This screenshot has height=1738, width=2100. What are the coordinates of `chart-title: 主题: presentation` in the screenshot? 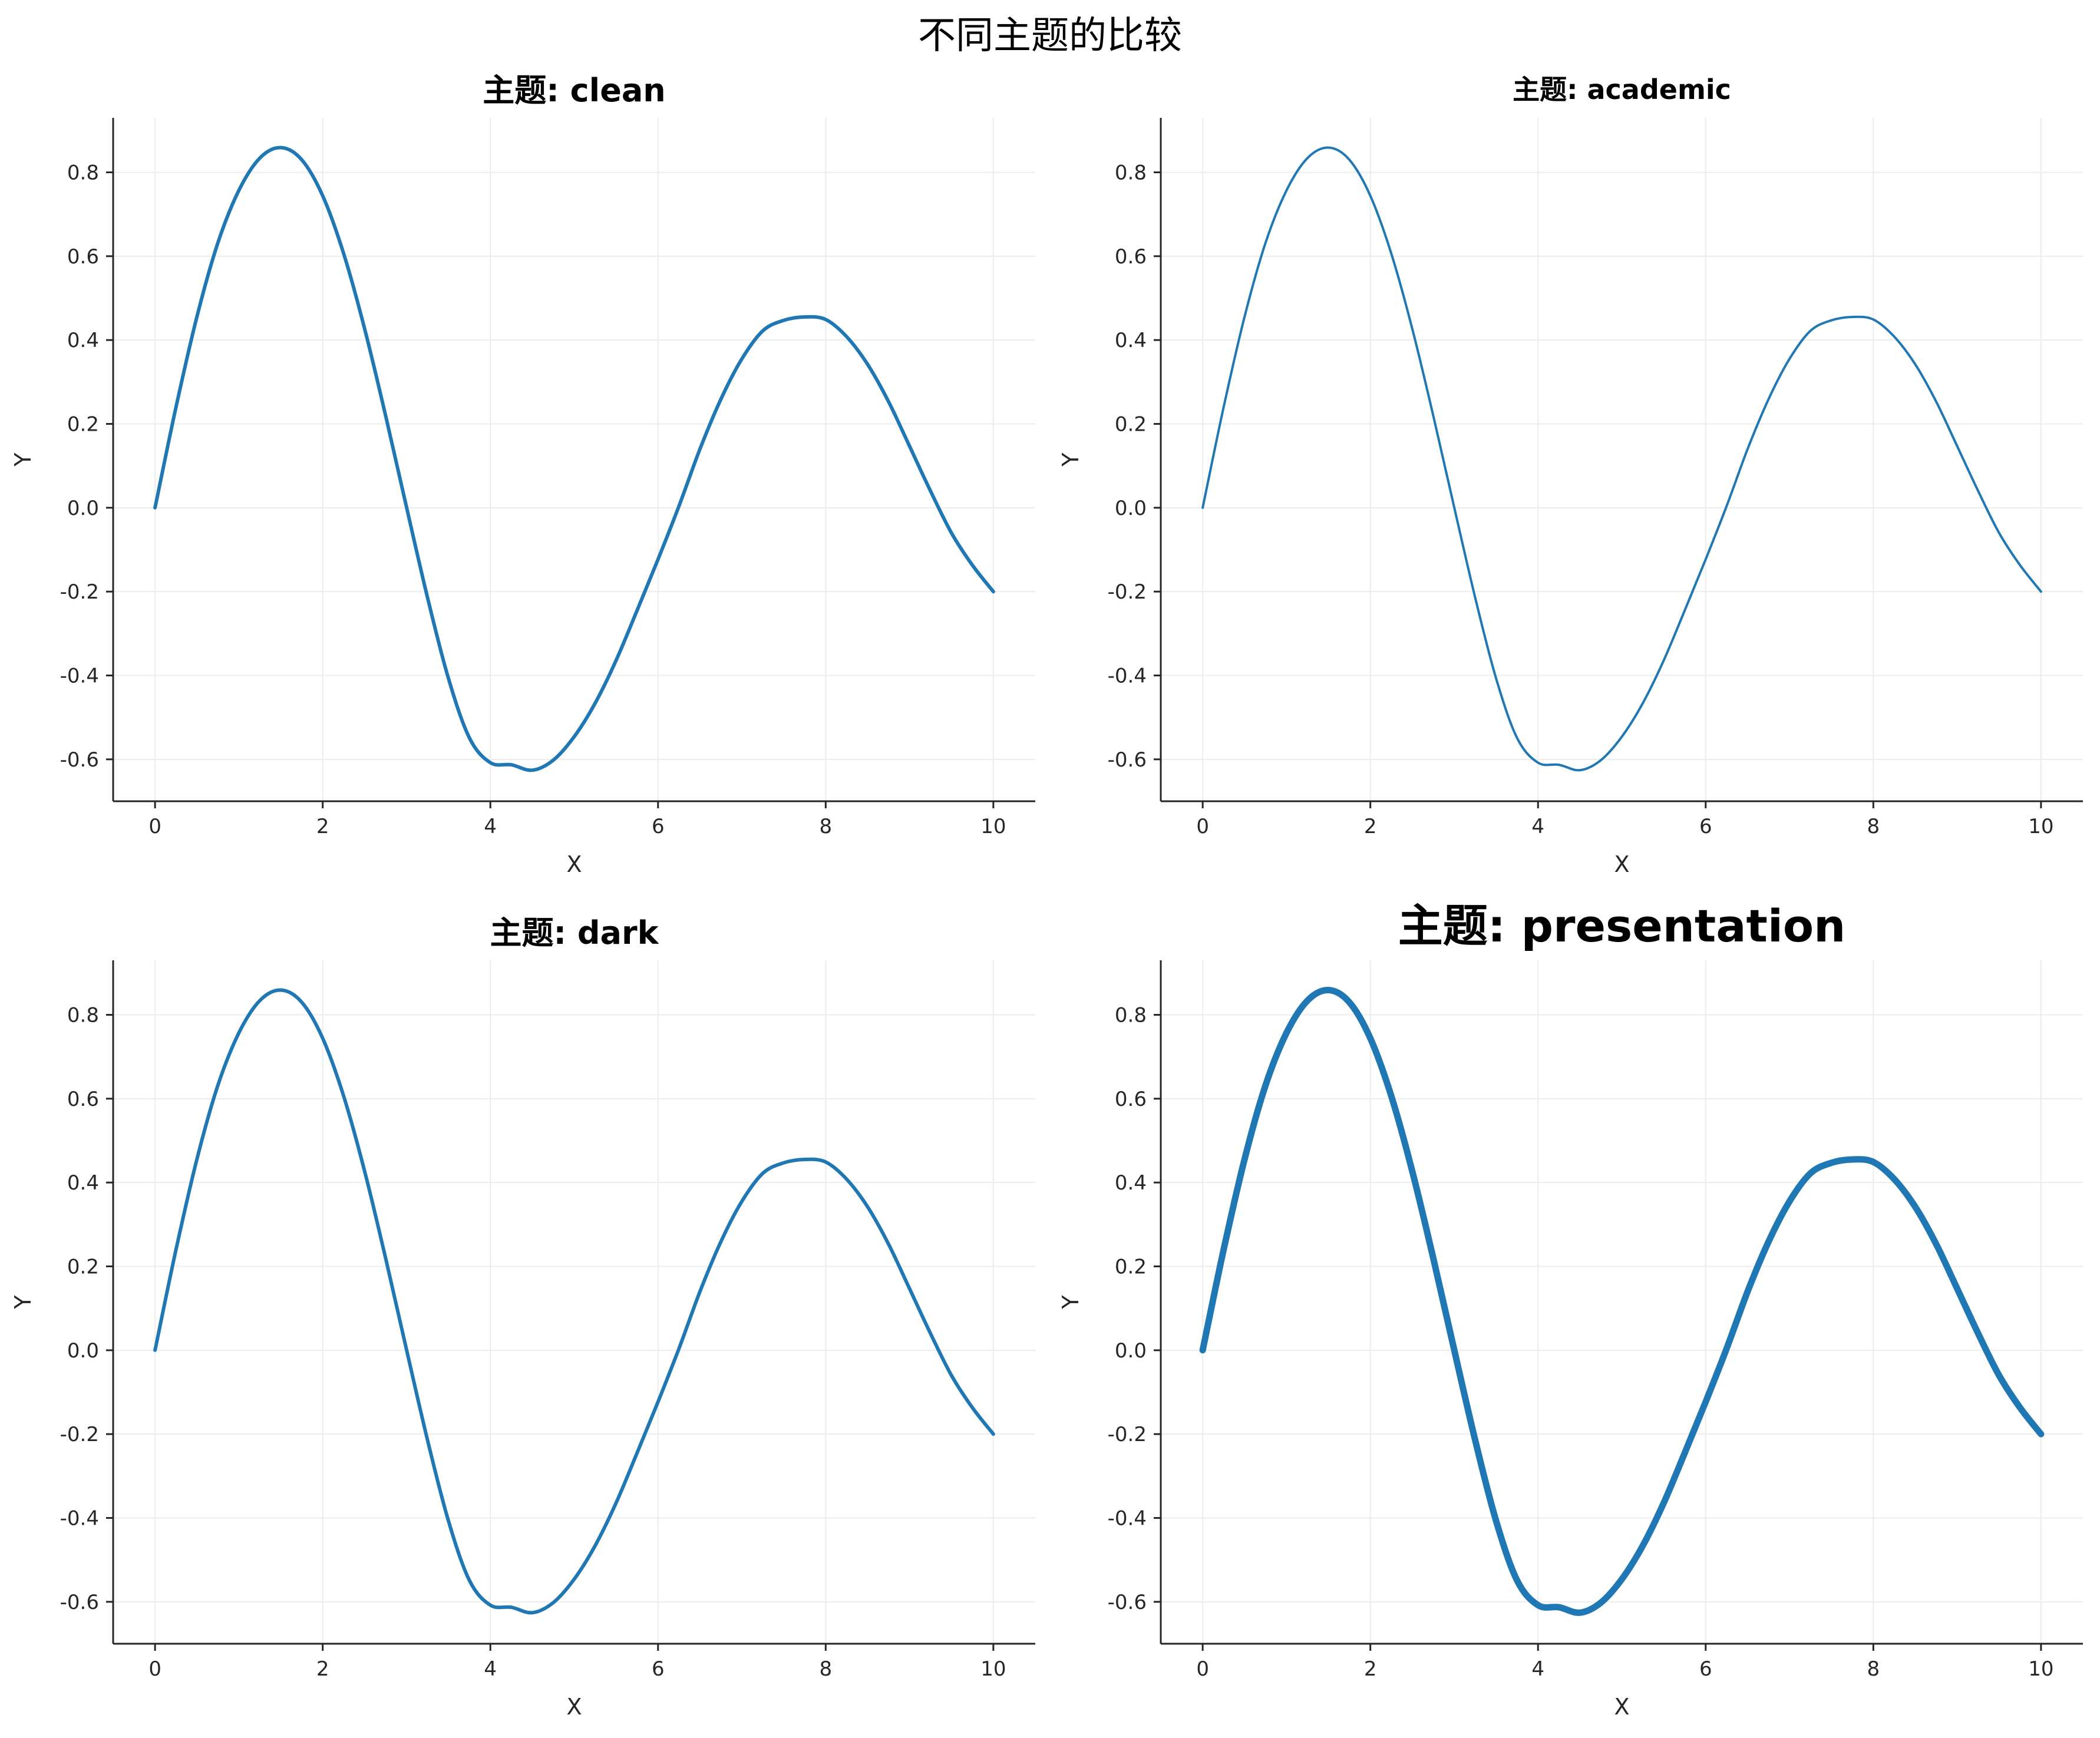 It's located at (1621, 926).